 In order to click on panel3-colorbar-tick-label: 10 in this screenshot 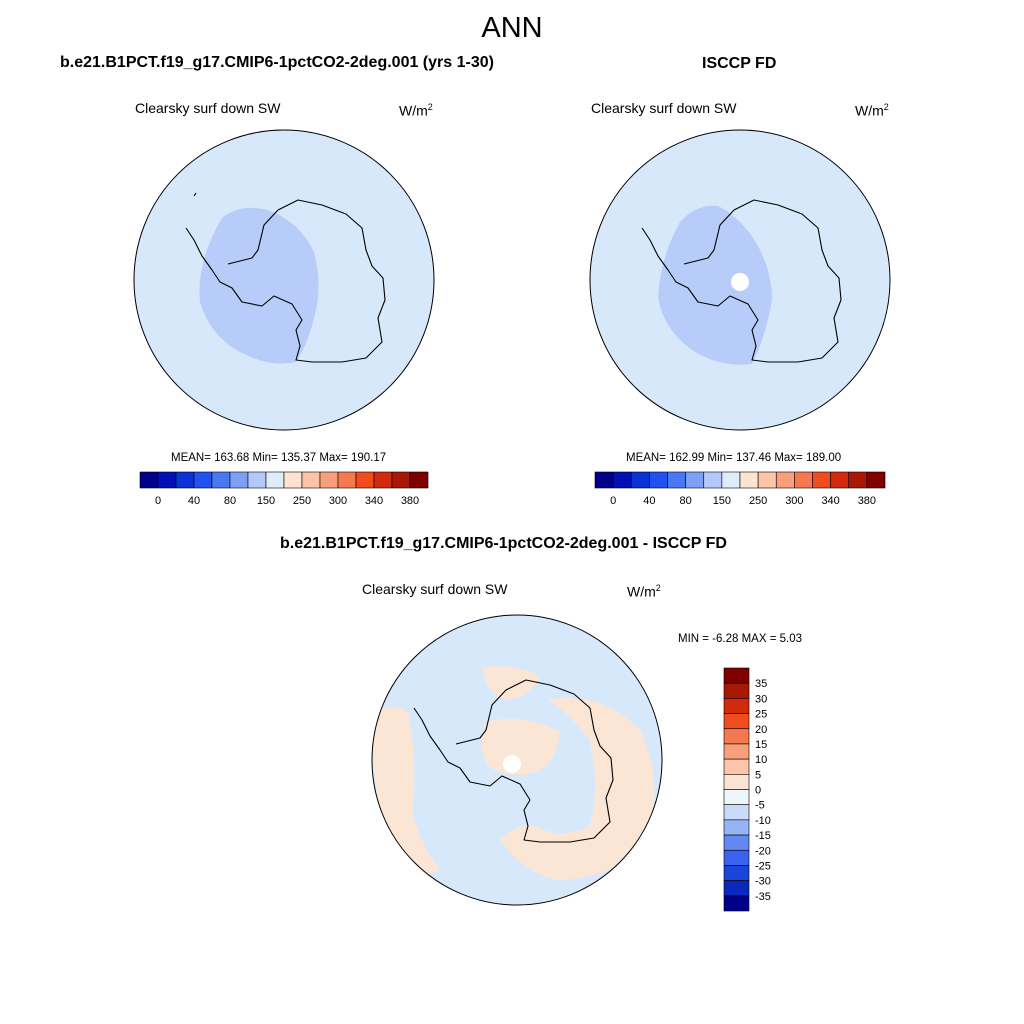, I will do `click(761, 760)`.